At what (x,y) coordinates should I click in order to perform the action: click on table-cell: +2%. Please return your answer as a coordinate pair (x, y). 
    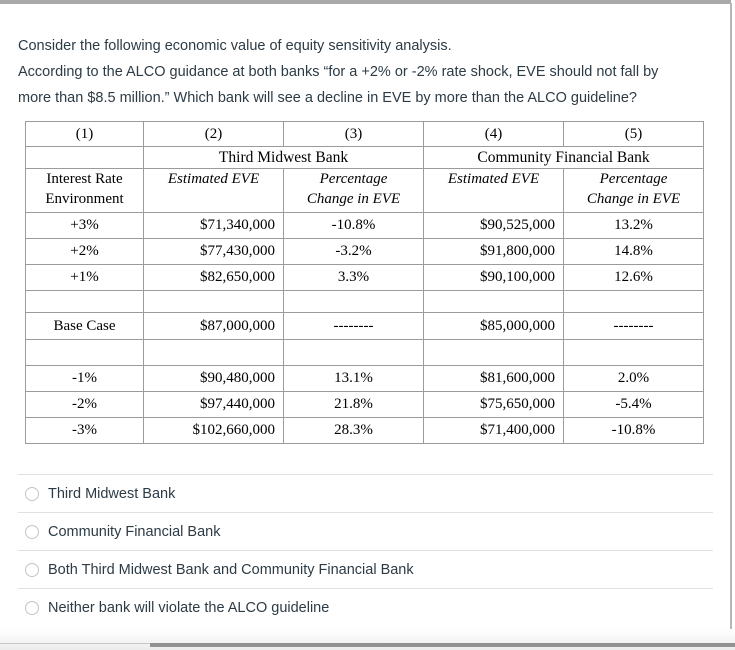
    Looking at the image, I should click on (84, 251).